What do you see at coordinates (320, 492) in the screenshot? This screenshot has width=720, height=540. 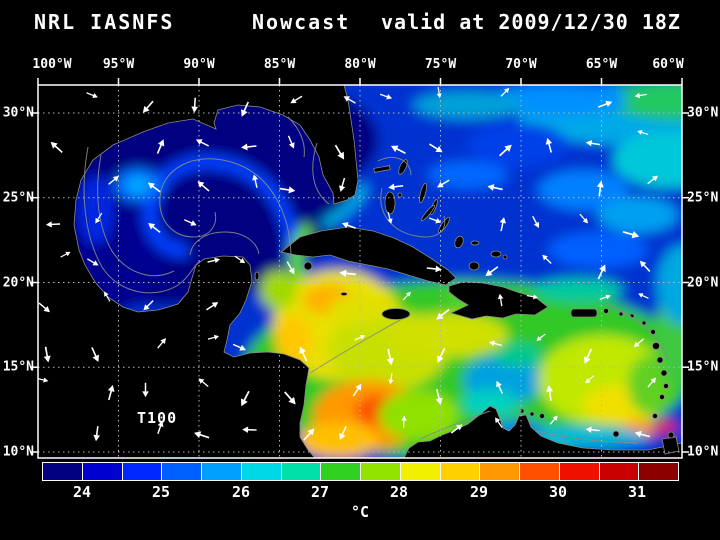 I see `colorbar-tick-label: 27` at bounding box center [320, 492].